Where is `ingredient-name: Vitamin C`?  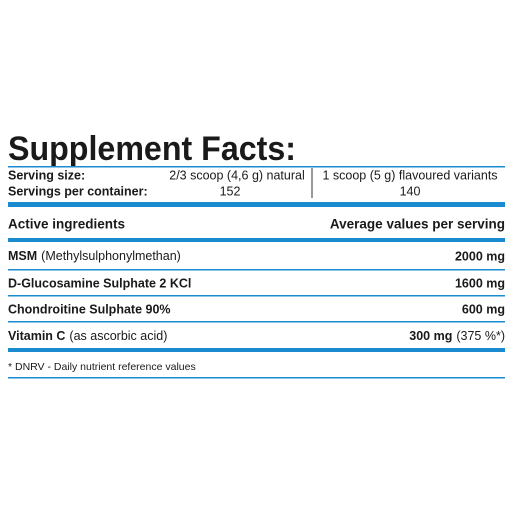 ingredient-name: Vitamin C is located at coordinates (36, 336).